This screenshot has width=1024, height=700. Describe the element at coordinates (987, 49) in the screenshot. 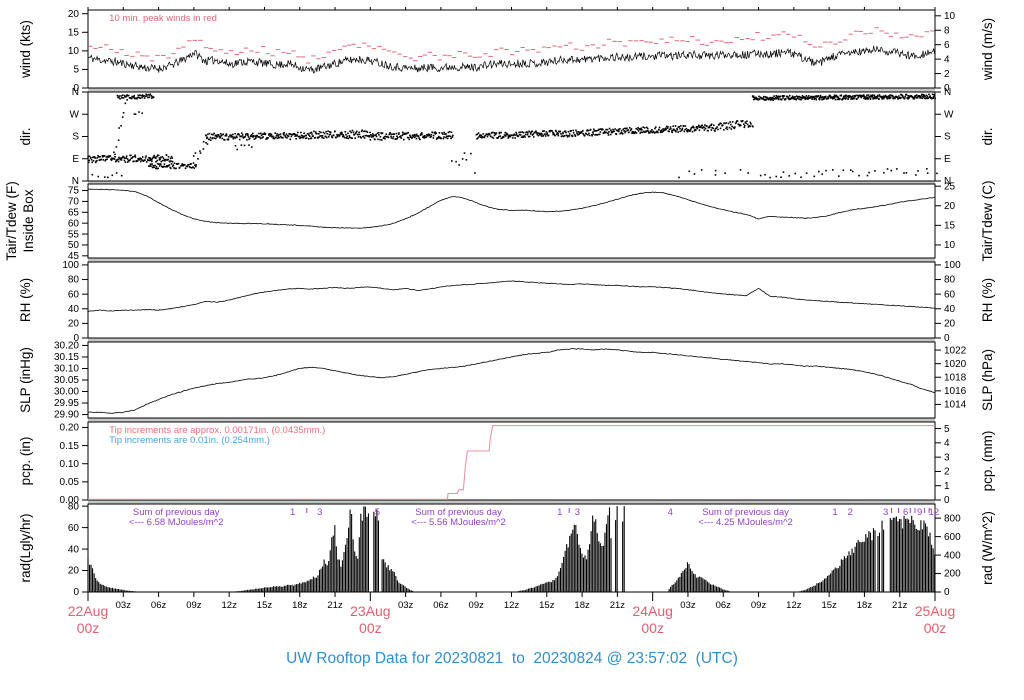

I see `wind-right-axis-title: wind (m/s)` at that location.